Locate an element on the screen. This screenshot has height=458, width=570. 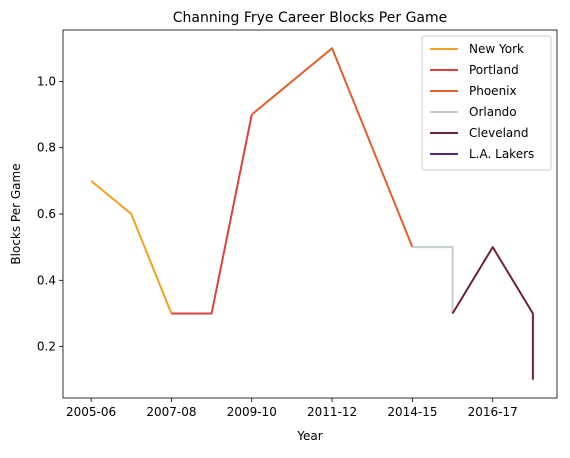
legend-label: Cleveland is located at coordinates (499, 133).